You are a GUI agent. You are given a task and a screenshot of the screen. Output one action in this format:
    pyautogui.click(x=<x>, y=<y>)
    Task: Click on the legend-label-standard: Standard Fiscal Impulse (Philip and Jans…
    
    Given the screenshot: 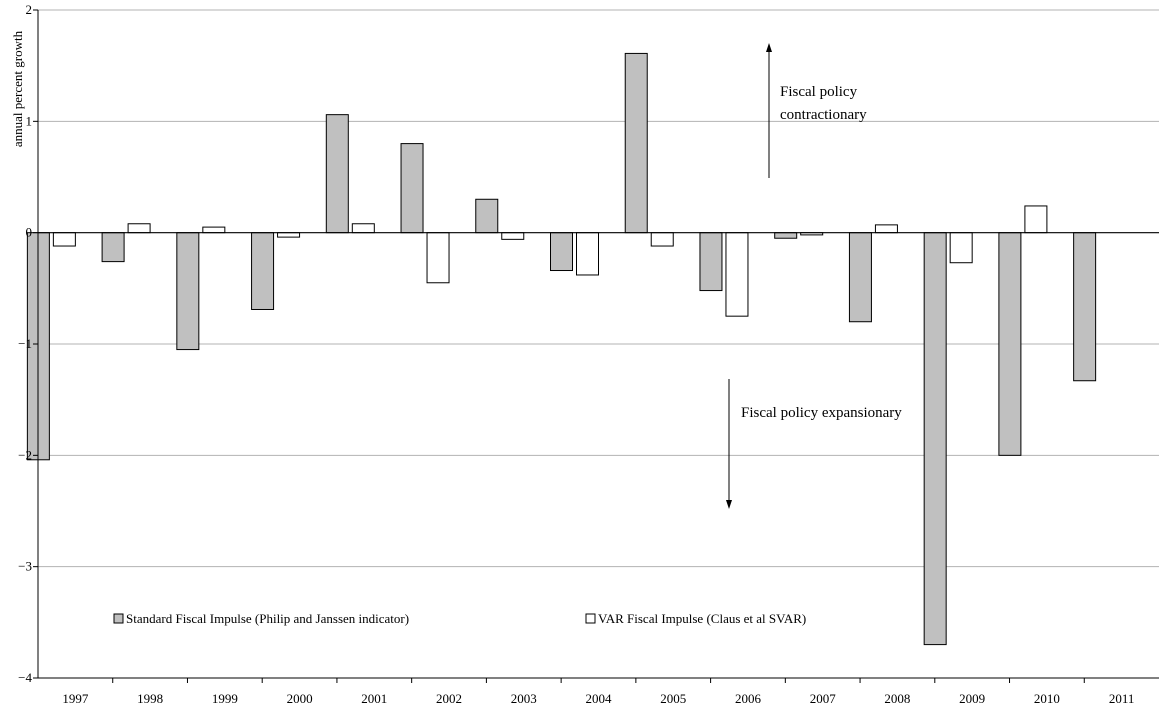 What is the action you would take?
    pyautogui.click(x=267, y=618)
    